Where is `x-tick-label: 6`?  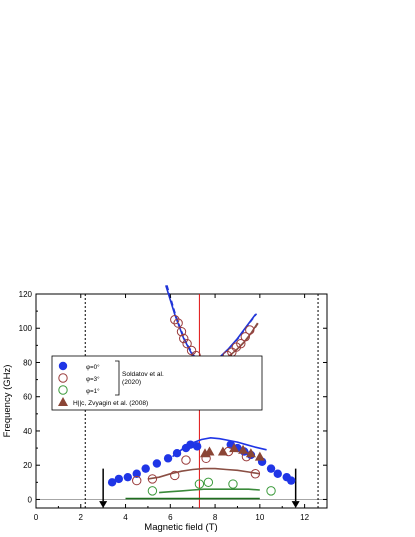
x-tick-label: 6 is located at coordinates (170, 517).